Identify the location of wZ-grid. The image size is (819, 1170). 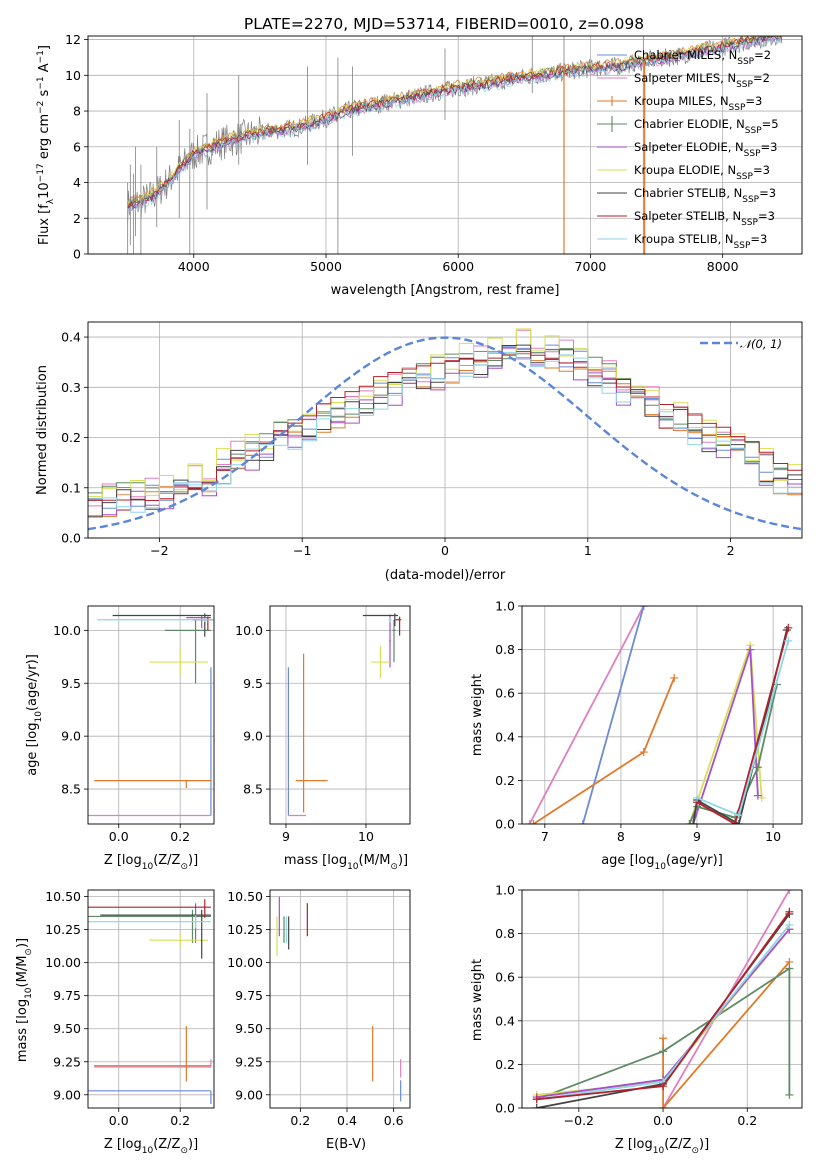
(662, 999).